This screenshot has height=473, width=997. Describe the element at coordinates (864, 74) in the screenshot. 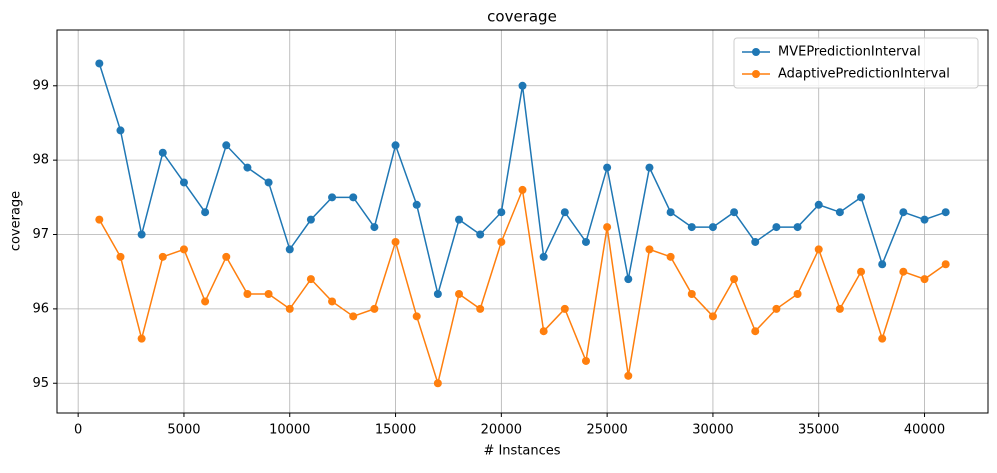

I see `legend-label: AdaptivePredictionInterval` at that location.